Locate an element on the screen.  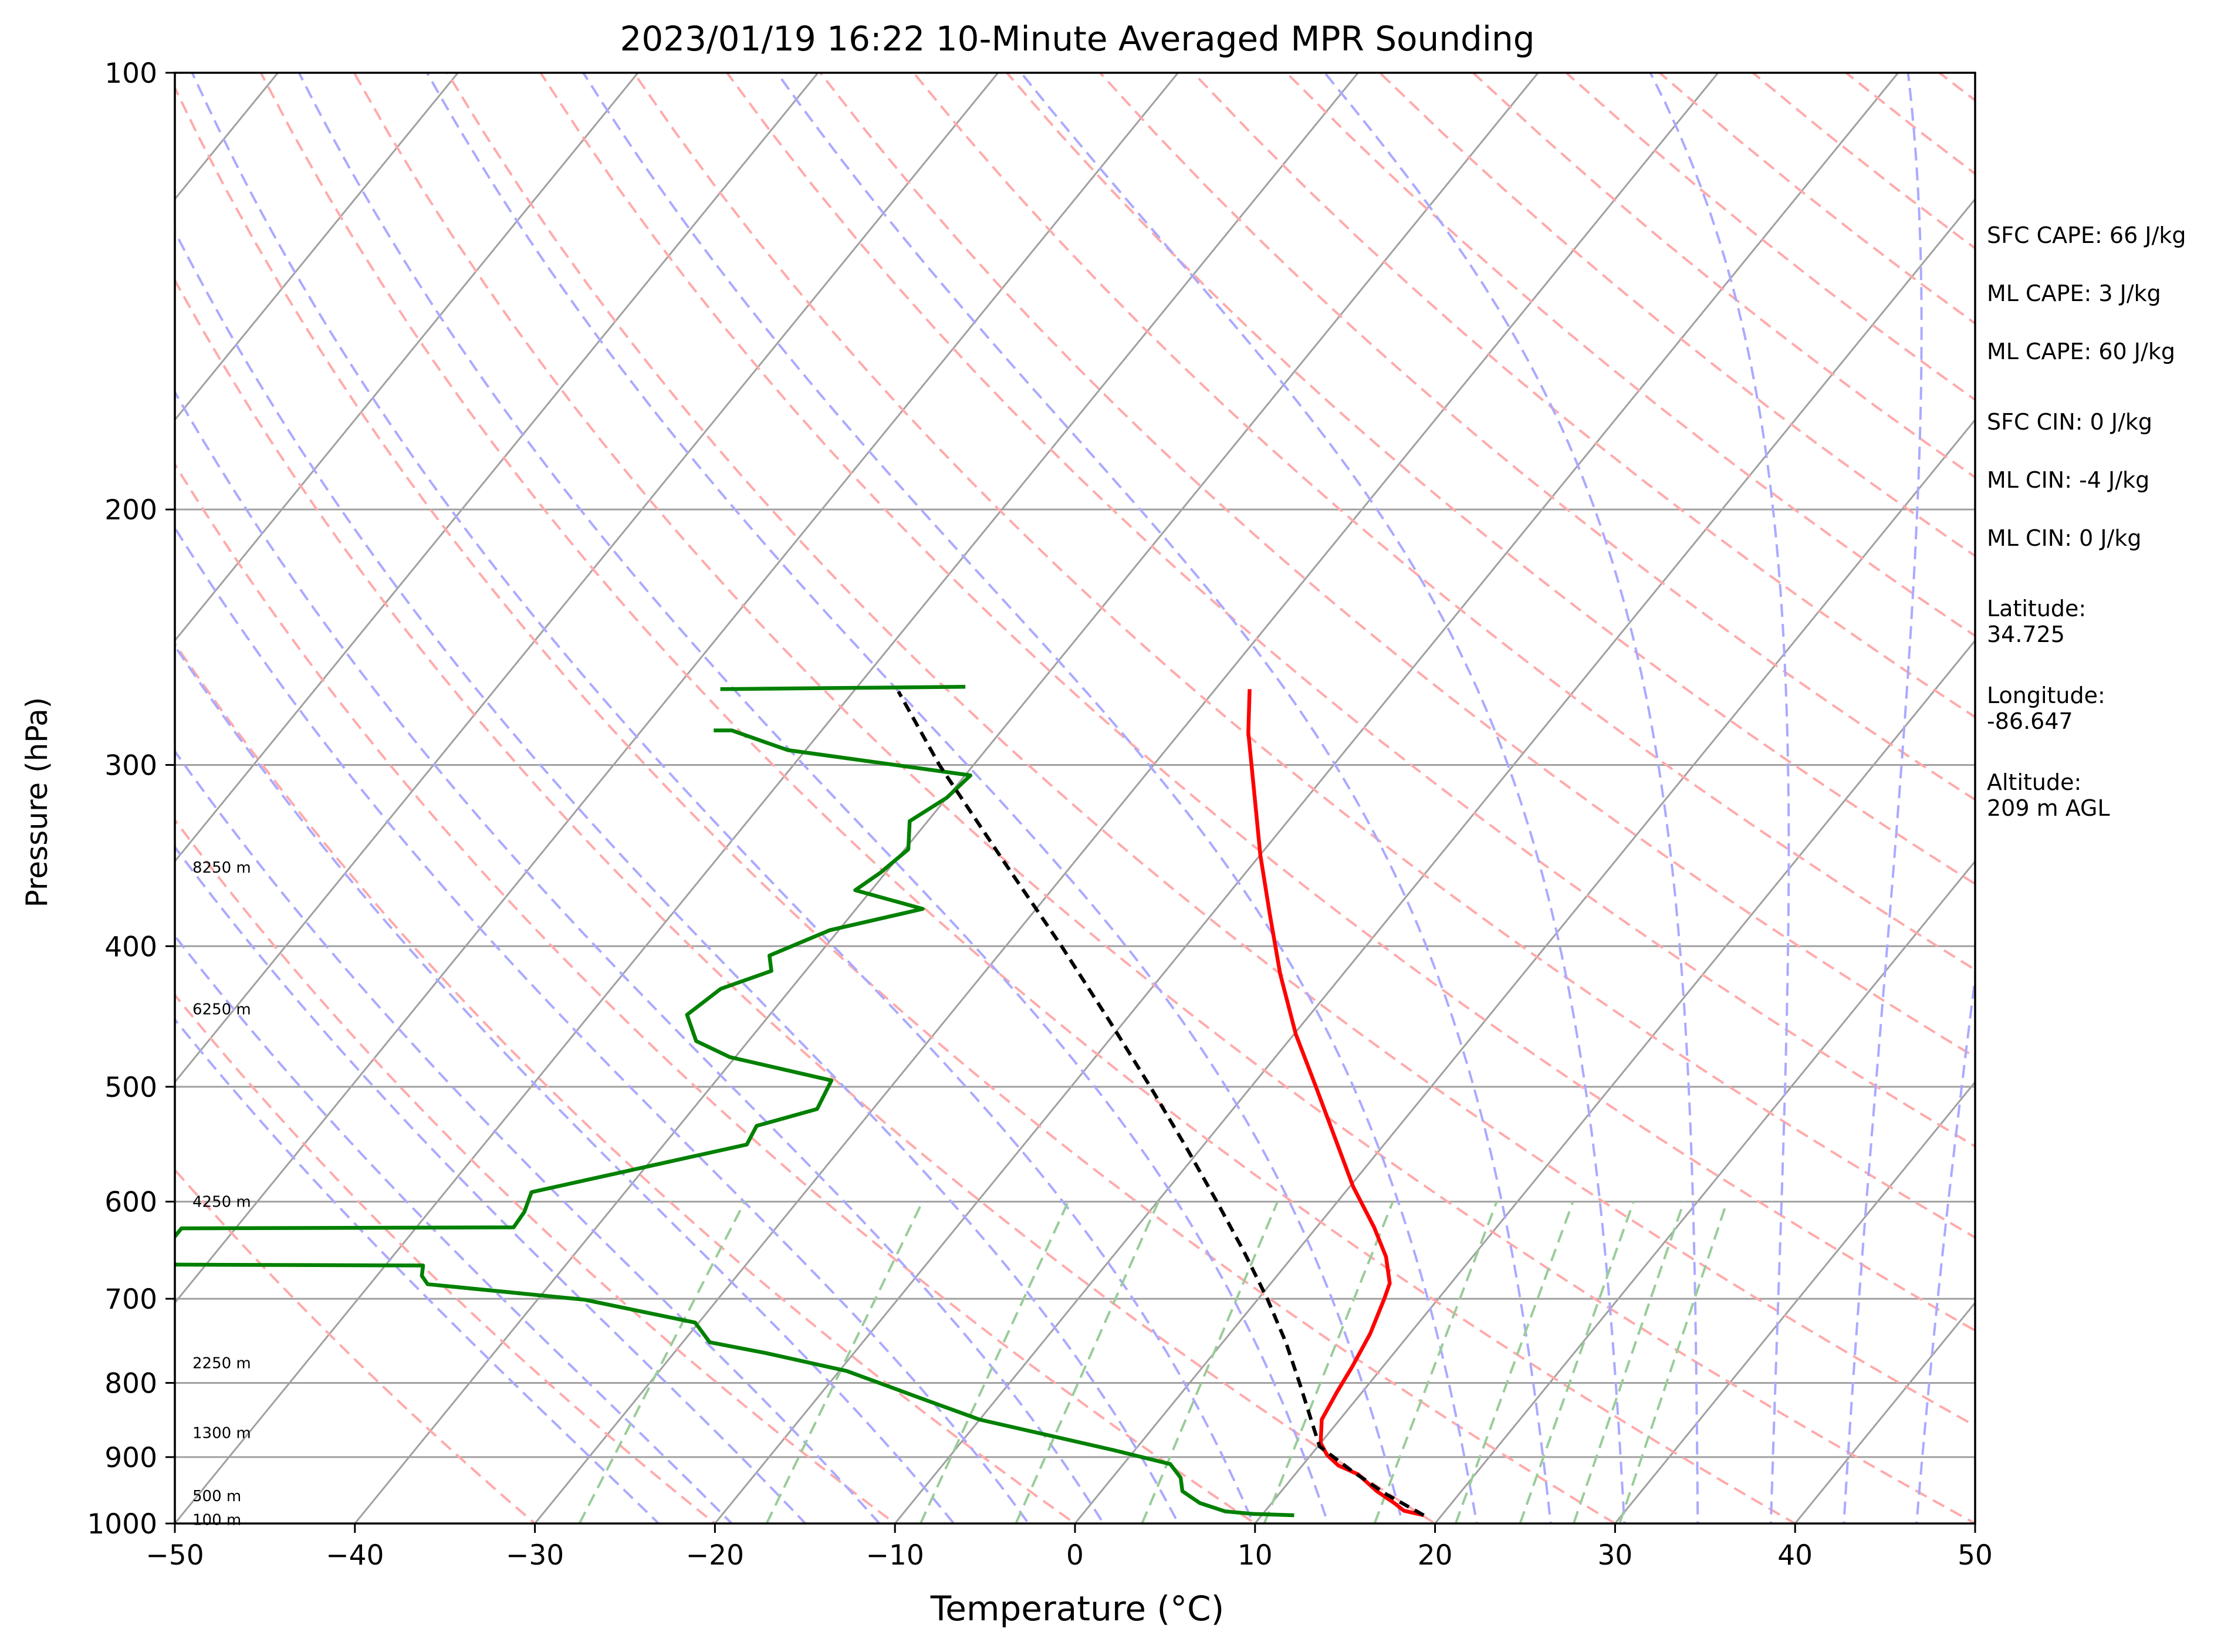
y-tick-label: 800 is located at coordinates (131, 1383).